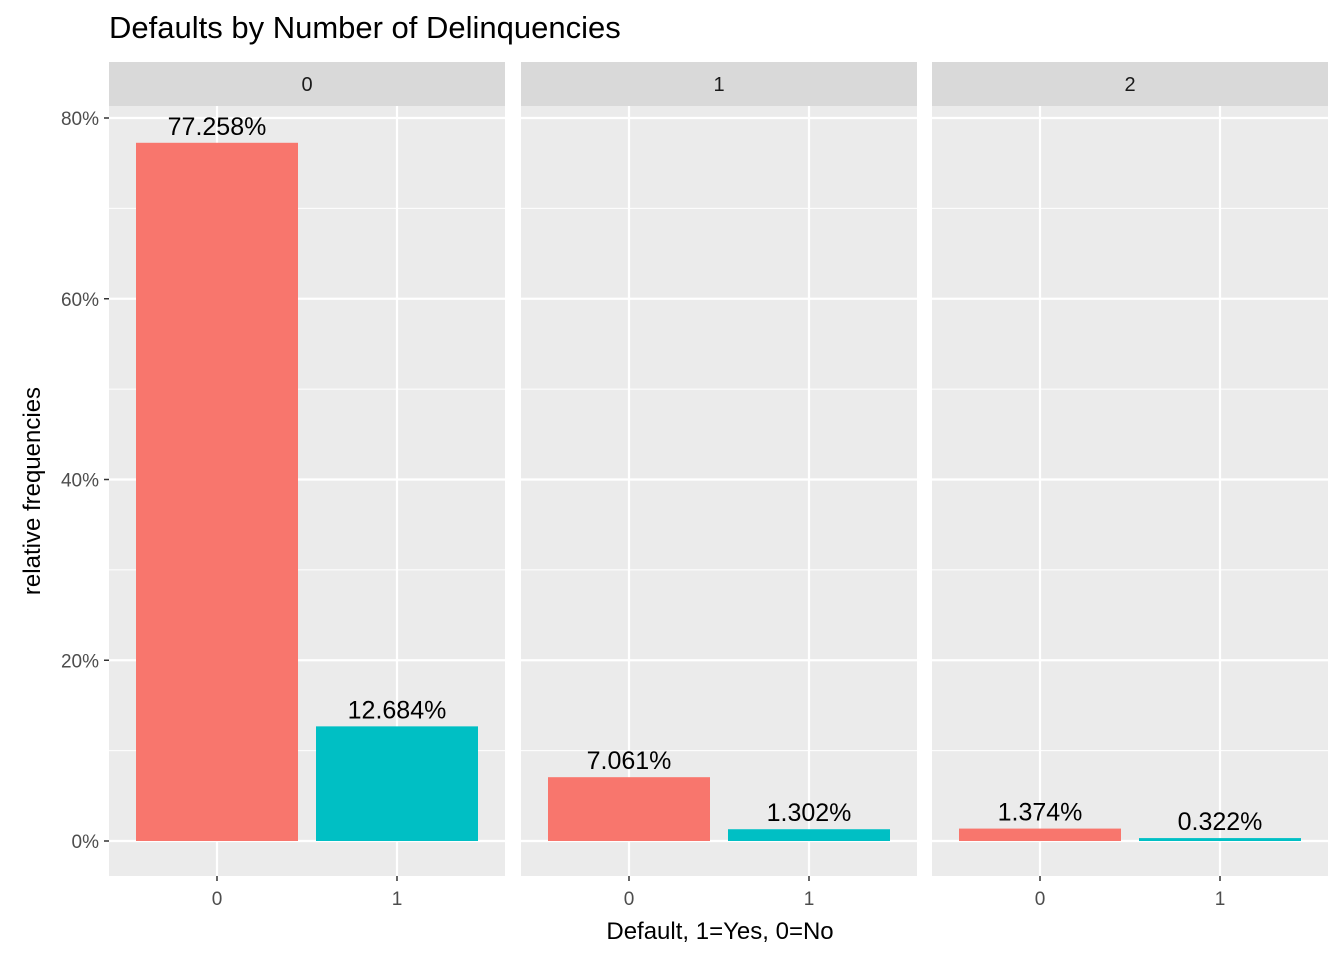 The height and width of the screenshot is (960, 1344). I want to click on y-tick-label: 80%, so click(80, 119).